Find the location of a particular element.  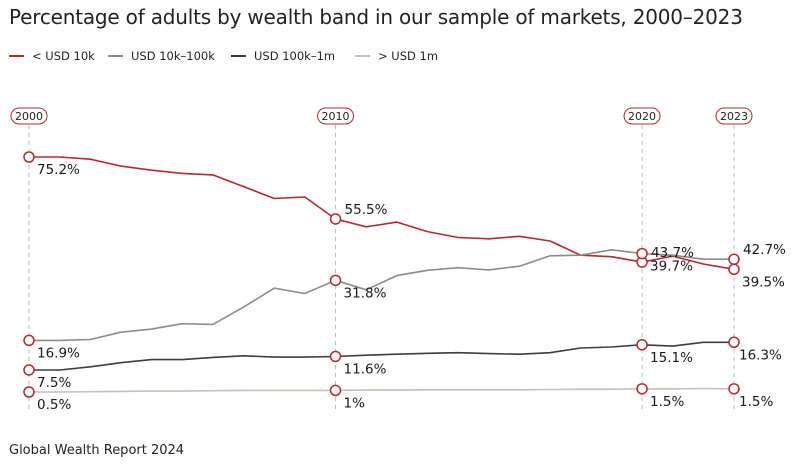

marker-10k-100k-2023 is located at coordinates (734, 259).